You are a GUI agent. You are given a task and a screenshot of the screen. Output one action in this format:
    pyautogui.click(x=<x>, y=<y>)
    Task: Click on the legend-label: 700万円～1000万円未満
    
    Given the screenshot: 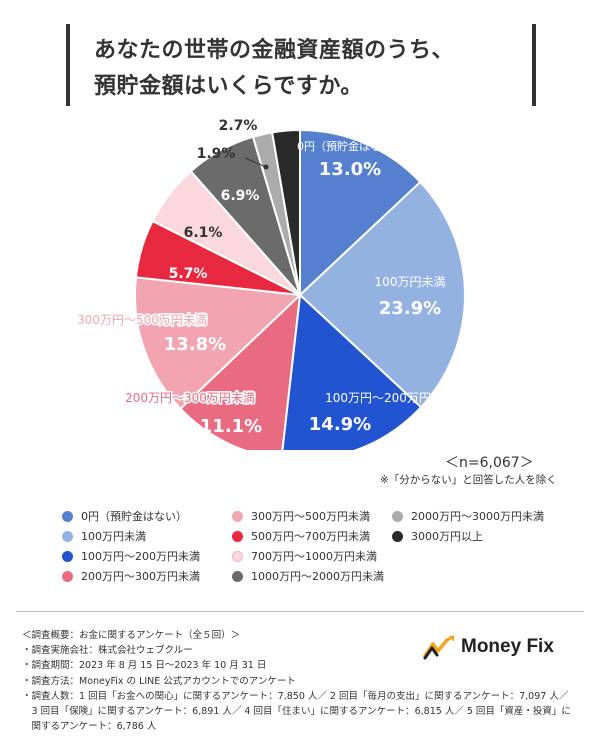 What is the action you would take?
    pyautogui.click(x=314, y=556)
    